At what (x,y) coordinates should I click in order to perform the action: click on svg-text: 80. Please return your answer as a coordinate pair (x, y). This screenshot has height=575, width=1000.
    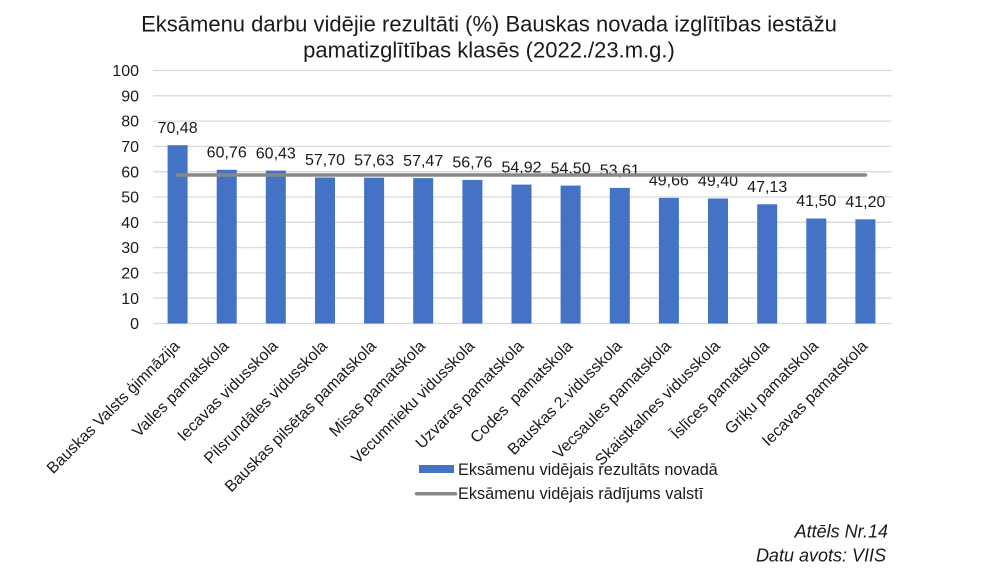
    Looking at the image, I should click on (130, 122).